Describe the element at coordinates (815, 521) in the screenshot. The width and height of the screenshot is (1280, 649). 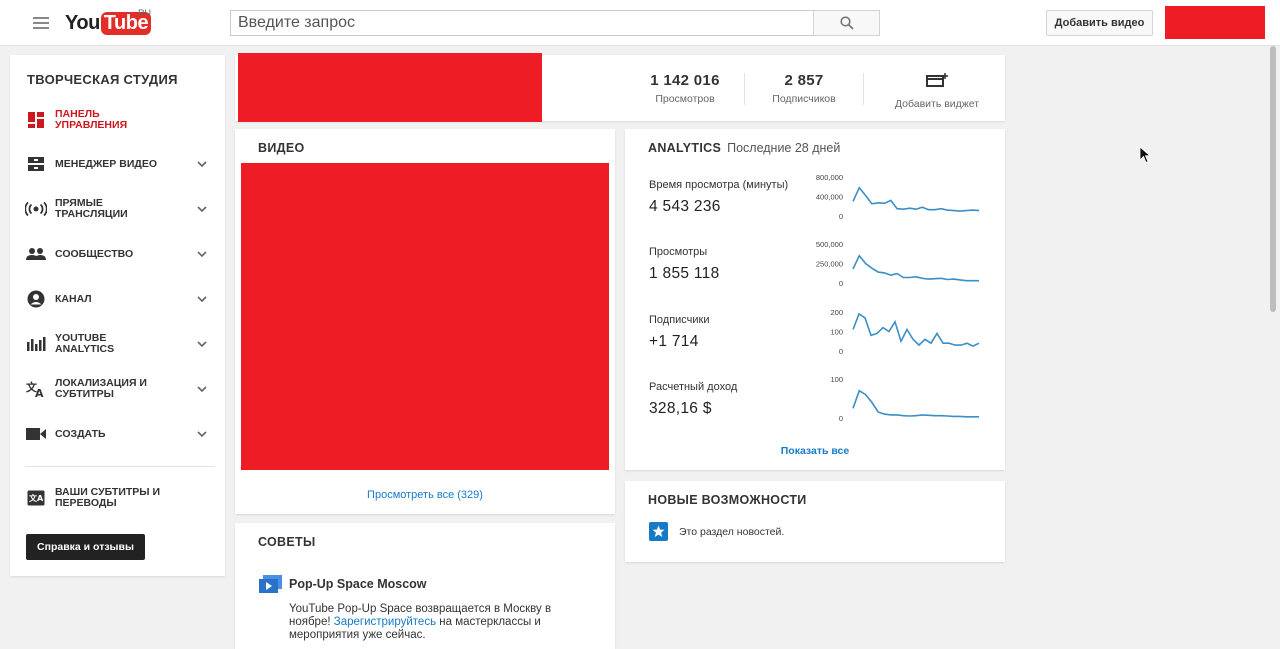
I see `news-card: НОВЫЕ ВОЗМОЖНОСТИ Это раздел новостей.` at that location.